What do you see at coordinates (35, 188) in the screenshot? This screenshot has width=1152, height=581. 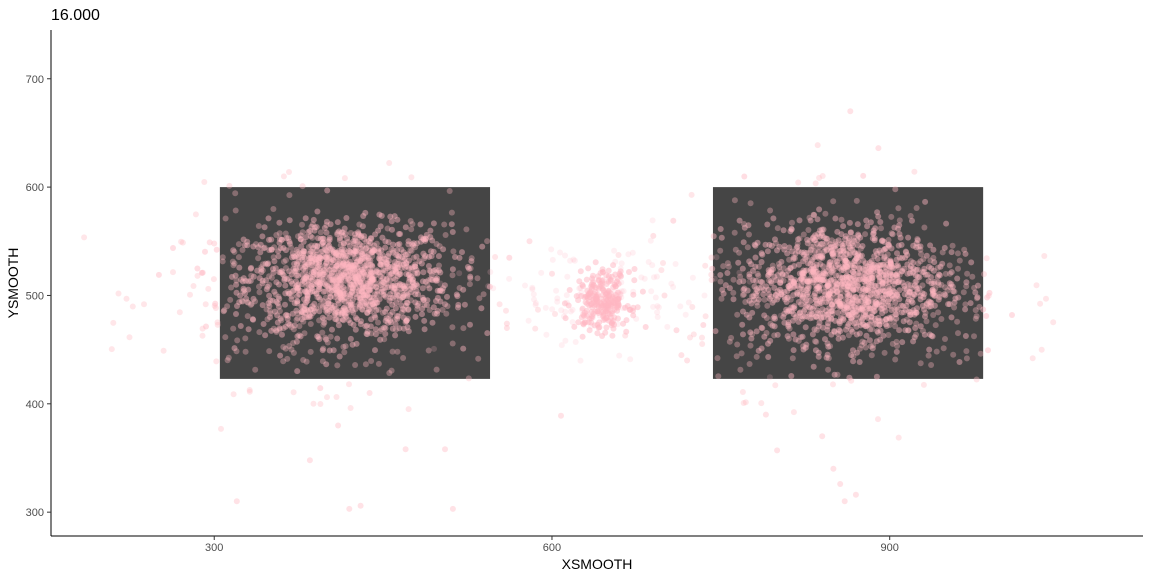 I see `y-tick-label: 600` at bounding box center [35, 188].